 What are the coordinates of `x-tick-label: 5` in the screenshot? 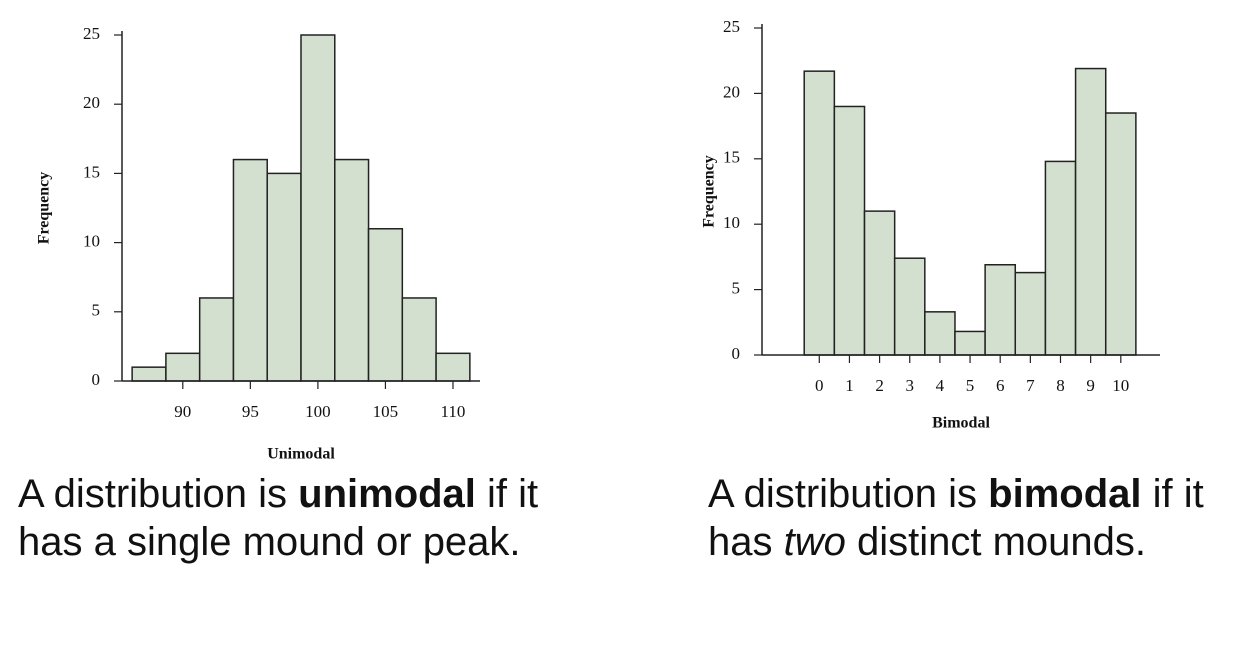 It's located at (970, 385).